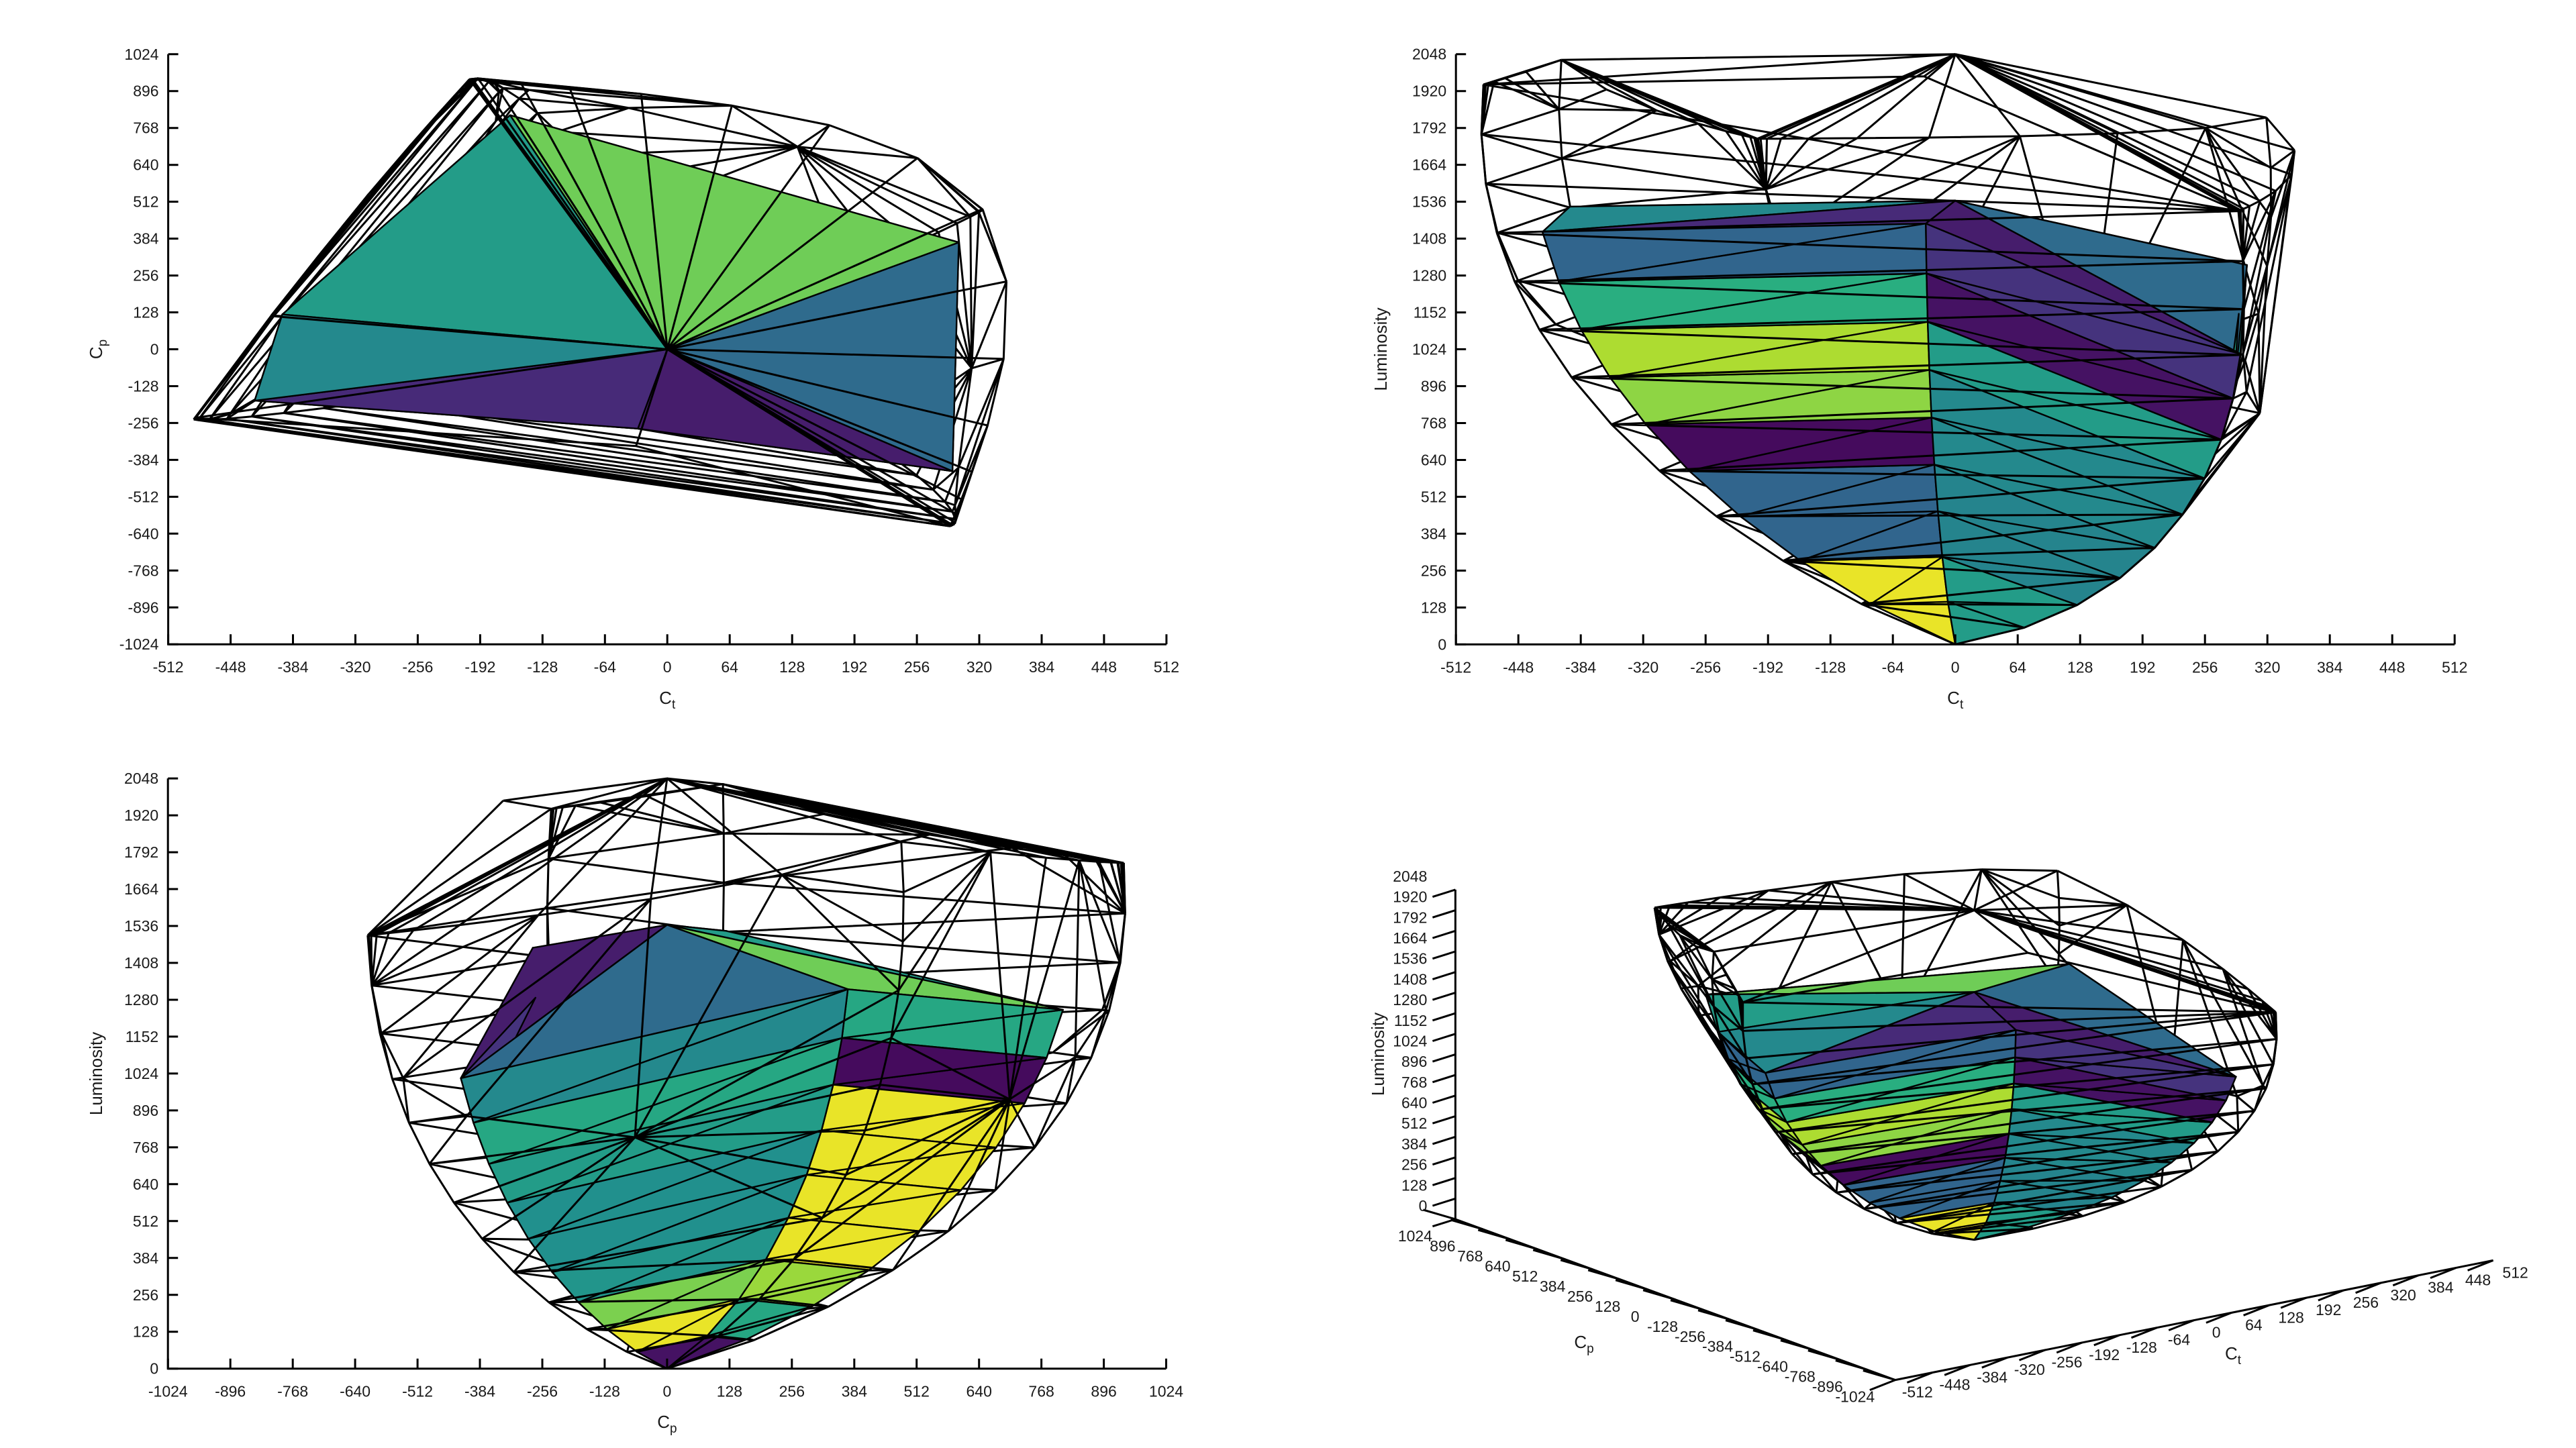  Describe the element at coordinates (143, 607) in the screenshot. I see `svg-text: -896` at that location.